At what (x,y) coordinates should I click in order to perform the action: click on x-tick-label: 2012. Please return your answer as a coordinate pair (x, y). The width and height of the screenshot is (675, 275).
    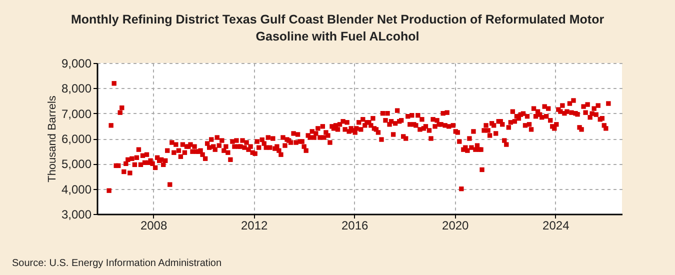
    Looking at the image, I should click on (254, 225).